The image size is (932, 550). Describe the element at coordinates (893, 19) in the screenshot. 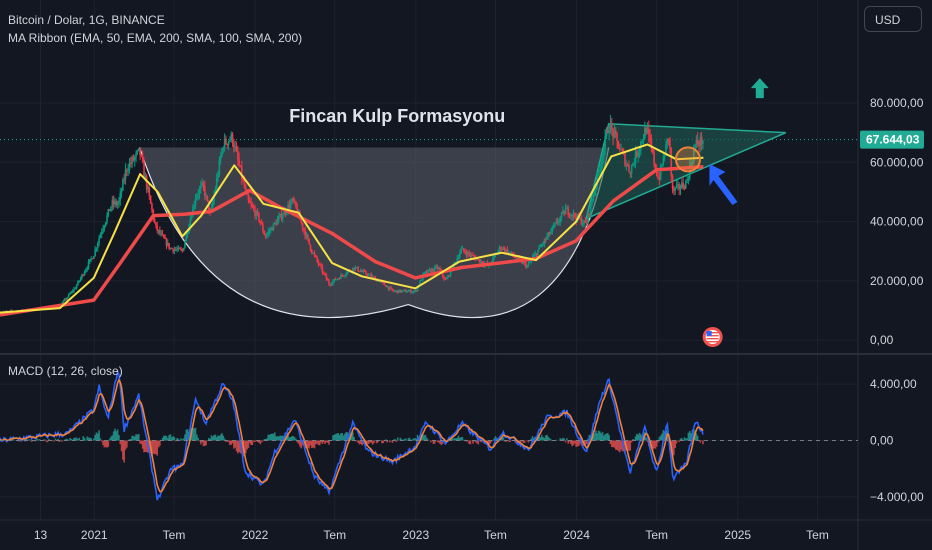

I see `currency-button: USD` at that location.